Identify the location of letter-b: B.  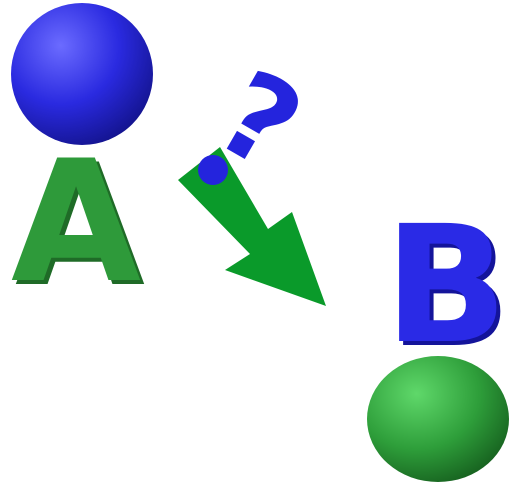
(445, 286).